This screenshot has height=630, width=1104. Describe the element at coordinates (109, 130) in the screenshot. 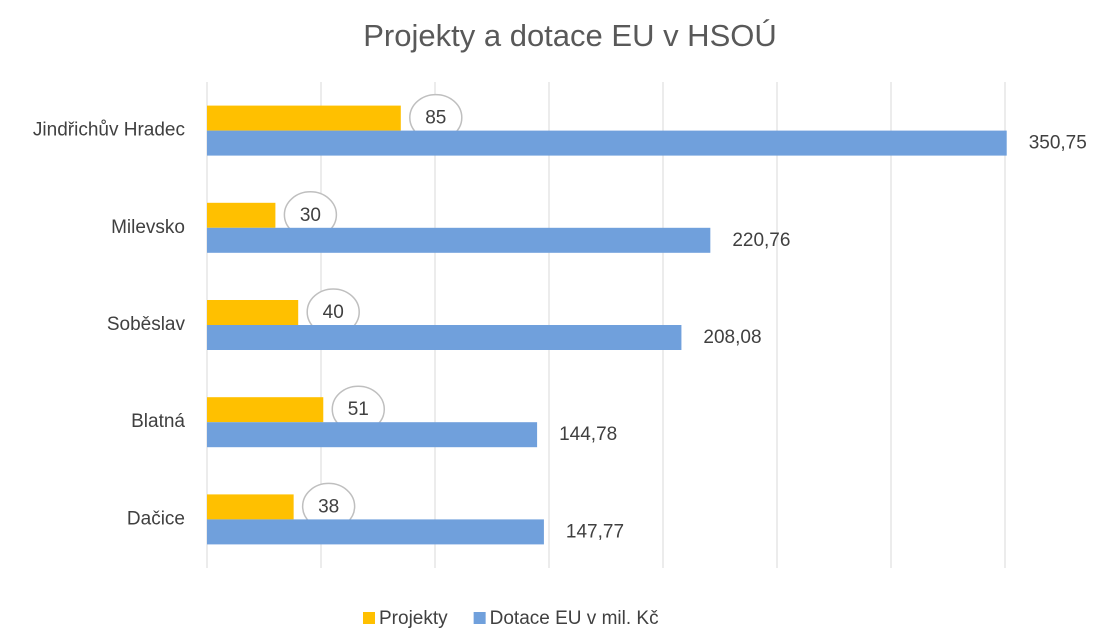

I see `y-tick-label: Jindřichův Hradec` at that location.